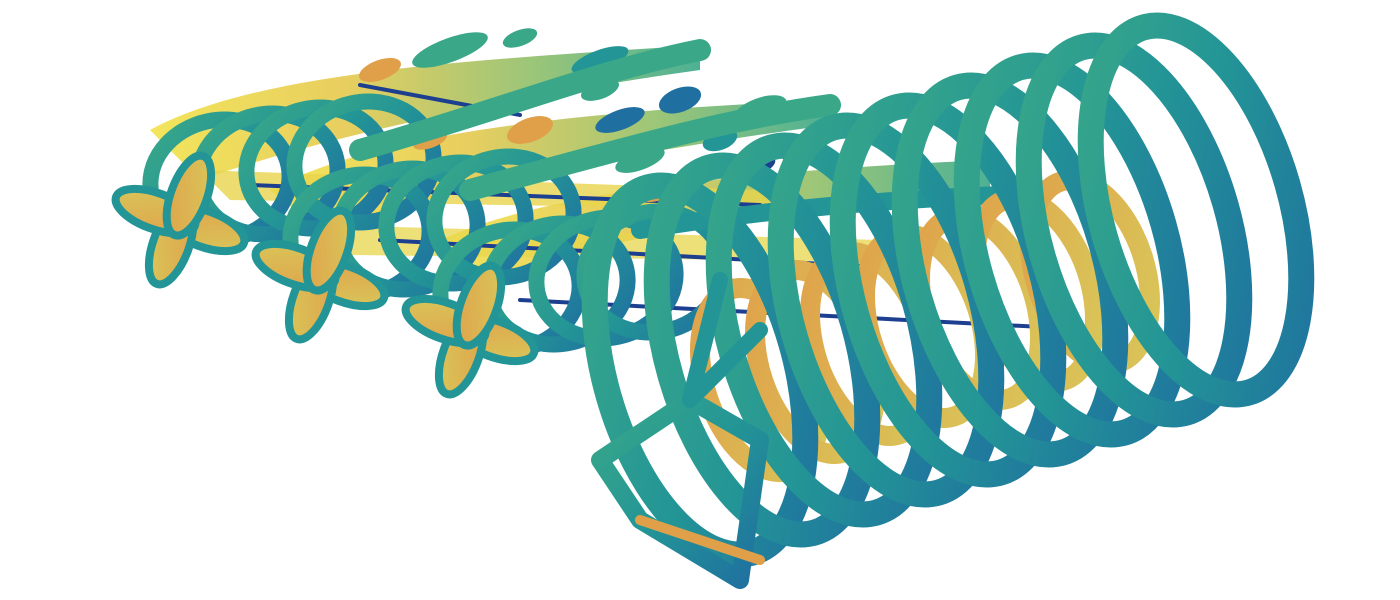 This screenshot has width=1400, height=600. What do you see at coordinates (700, 540) in the screenshot?
I see `blade-root-edge` at bounding box center [700, 540].